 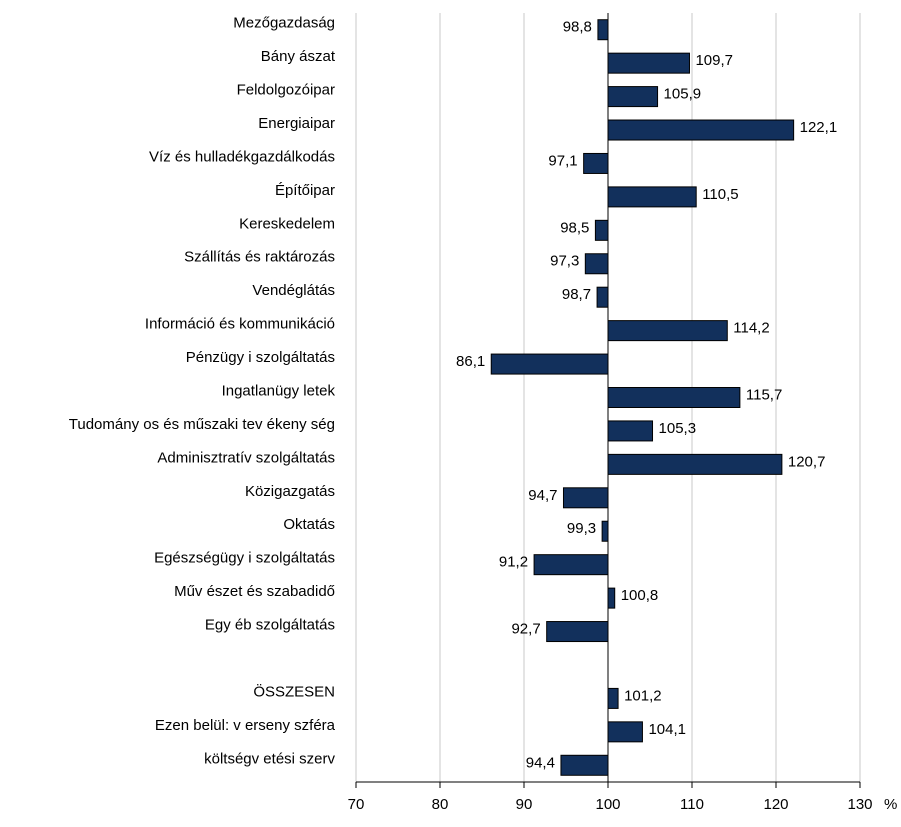 I want to click on data-label: 98,8, so click(x=577, y=27).